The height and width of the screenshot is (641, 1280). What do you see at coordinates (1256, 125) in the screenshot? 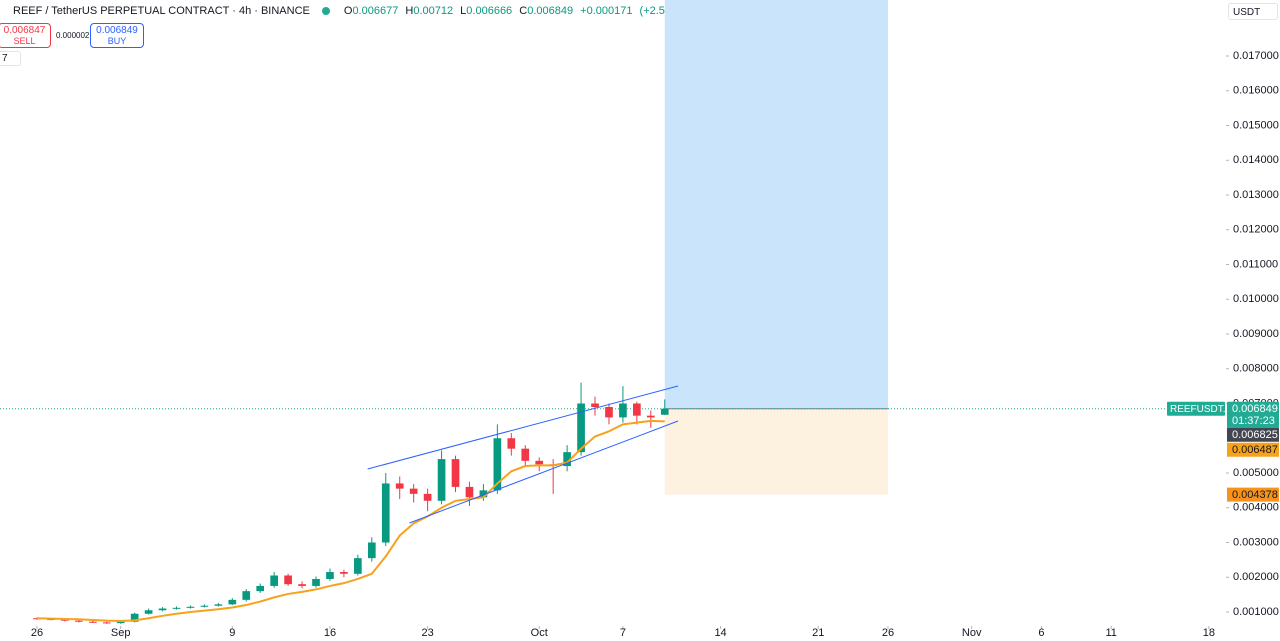
I see `y-tick-label: 0.015000` at bounding box center [1256, 125].